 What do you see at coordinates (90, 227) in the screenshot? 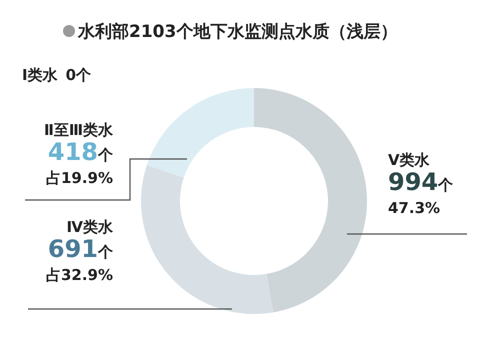
I see `slice-label: Ⅳ类水` at bounding box center [90, 227].